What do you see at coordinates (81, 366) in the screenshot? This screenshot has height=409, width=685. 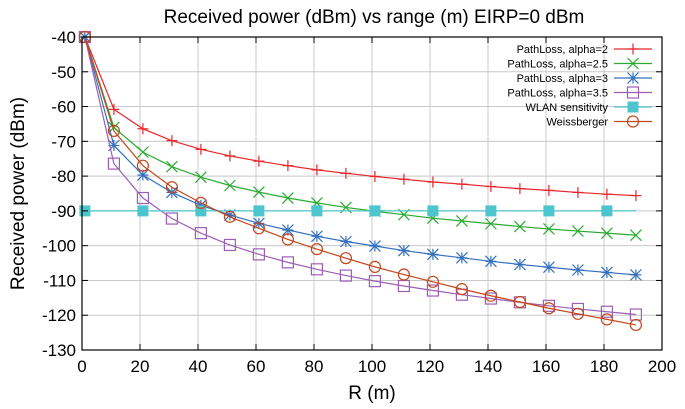 I see `x-tick-label: 0` at bounding box center [81, 366].